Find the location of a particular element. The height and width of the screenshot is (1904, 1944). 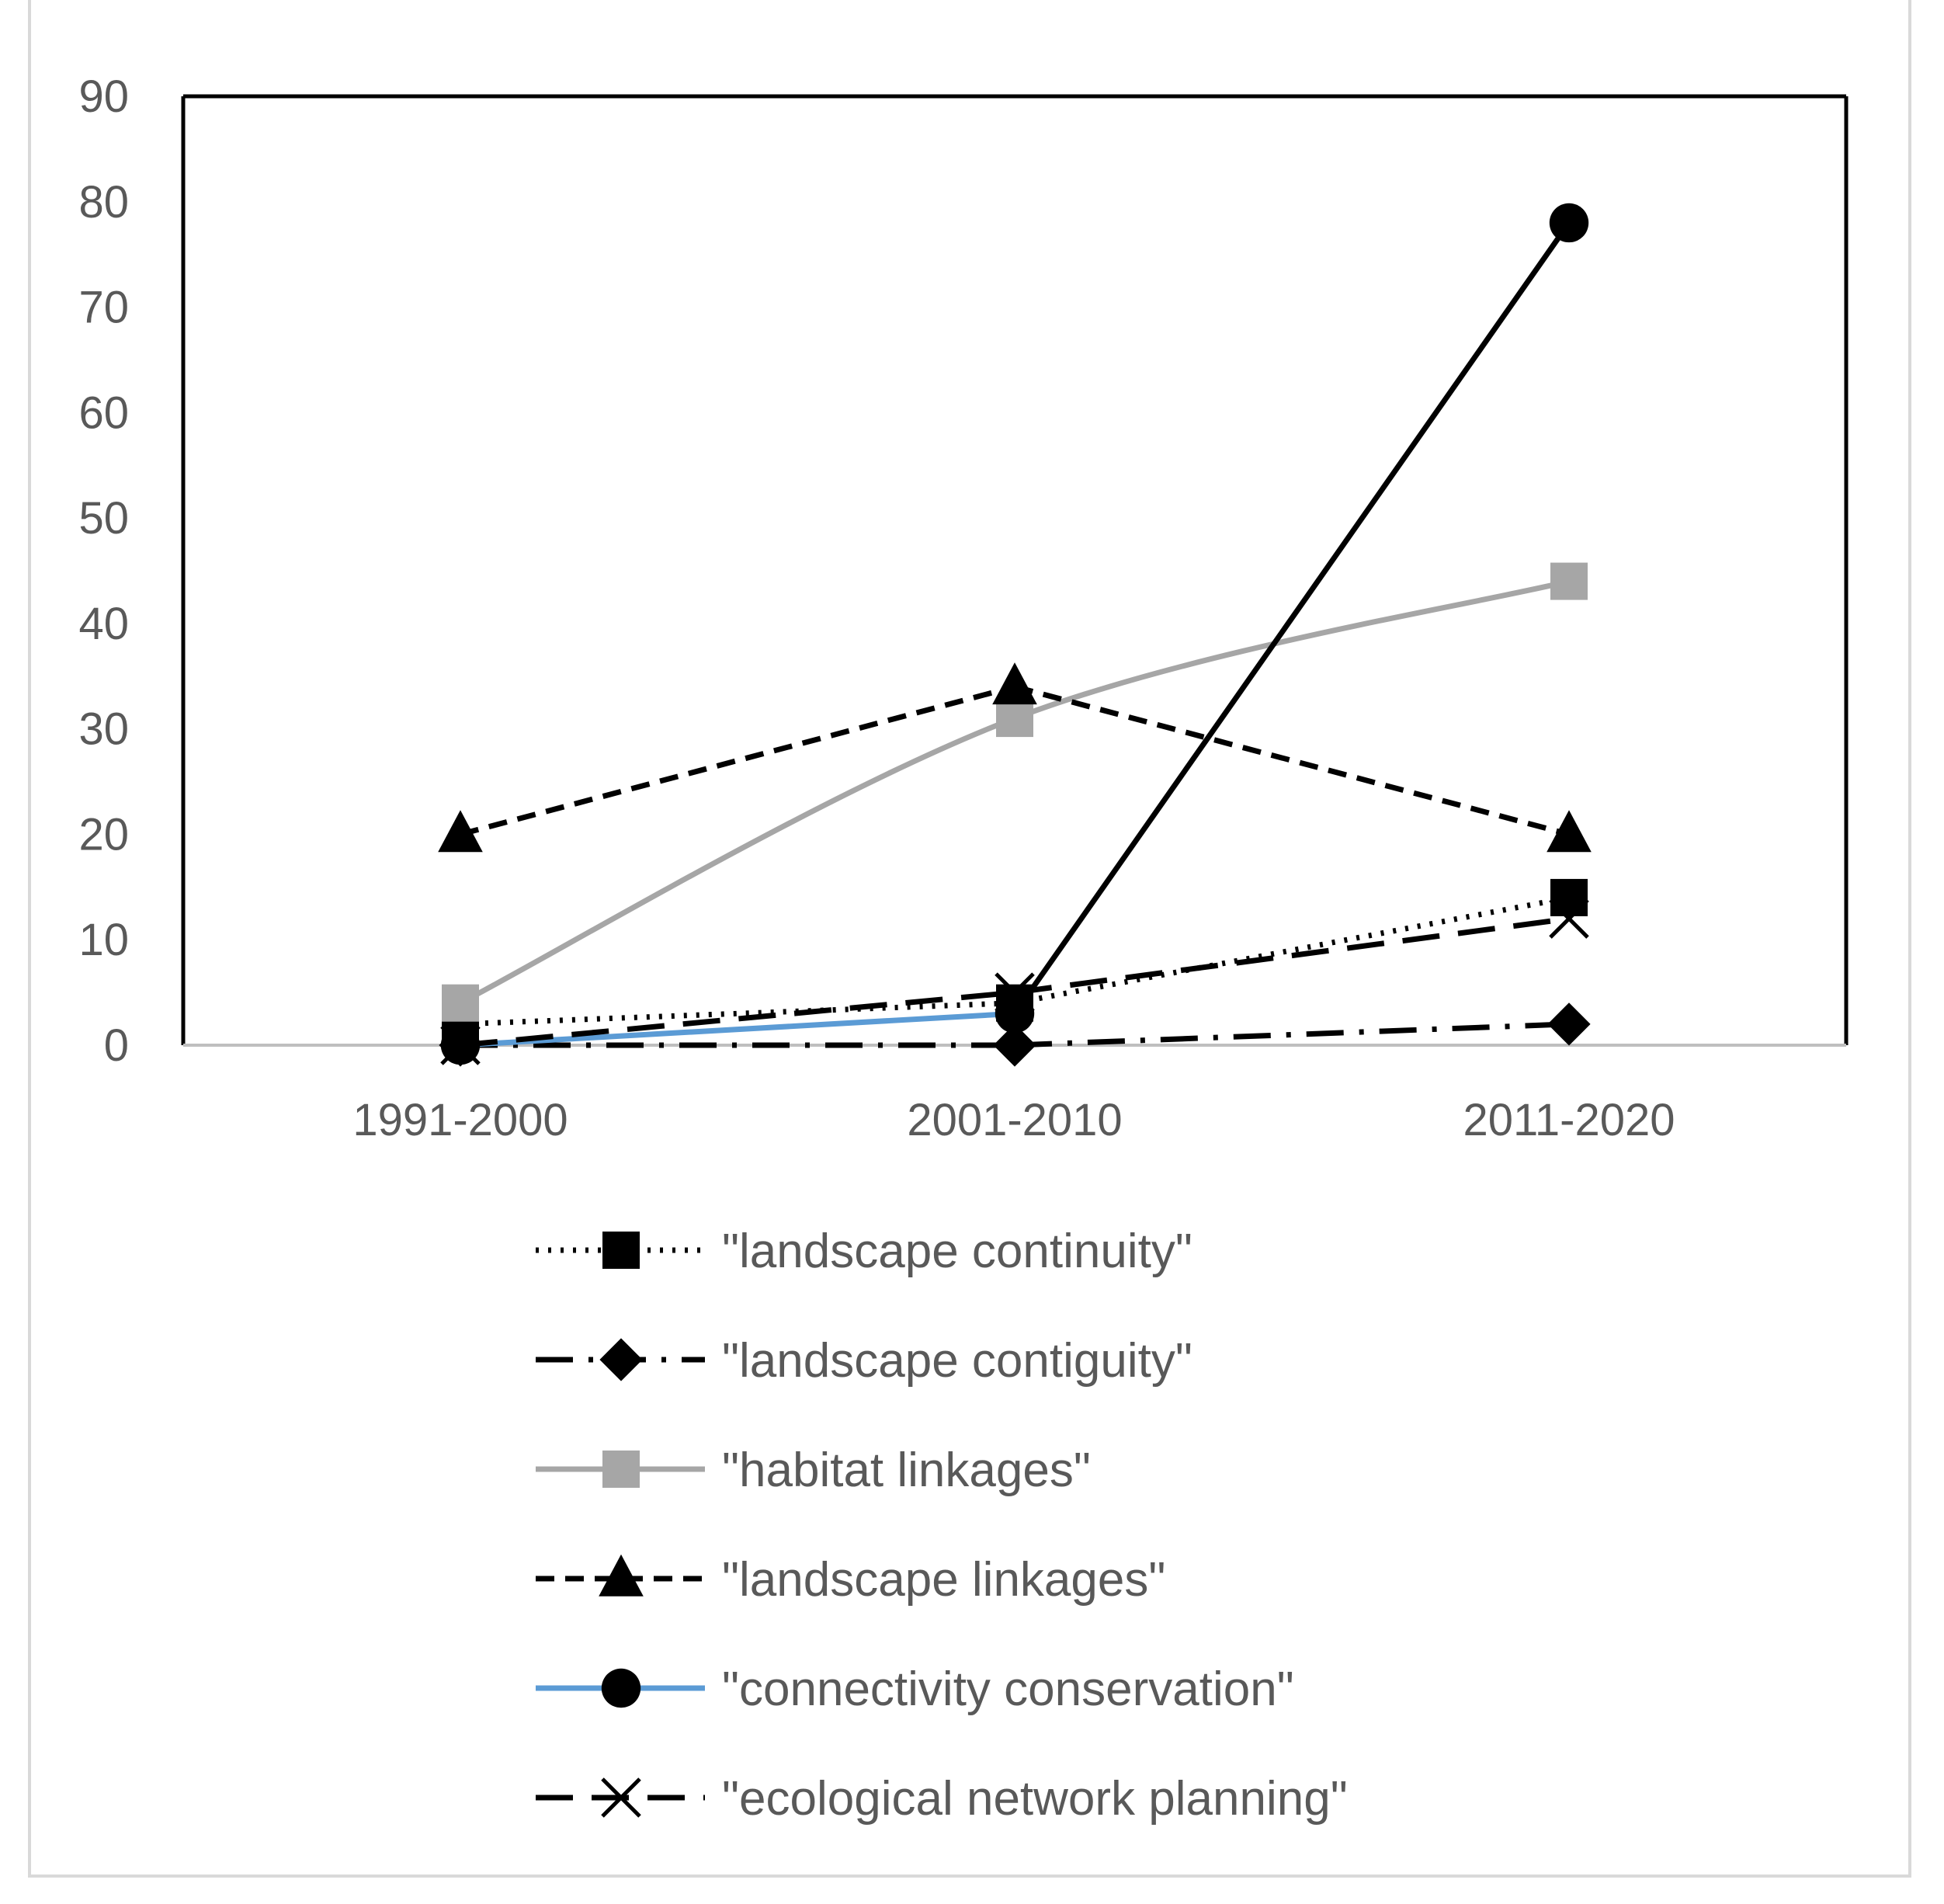

y-tick-label: 40 is located at coordinates (103, 624).